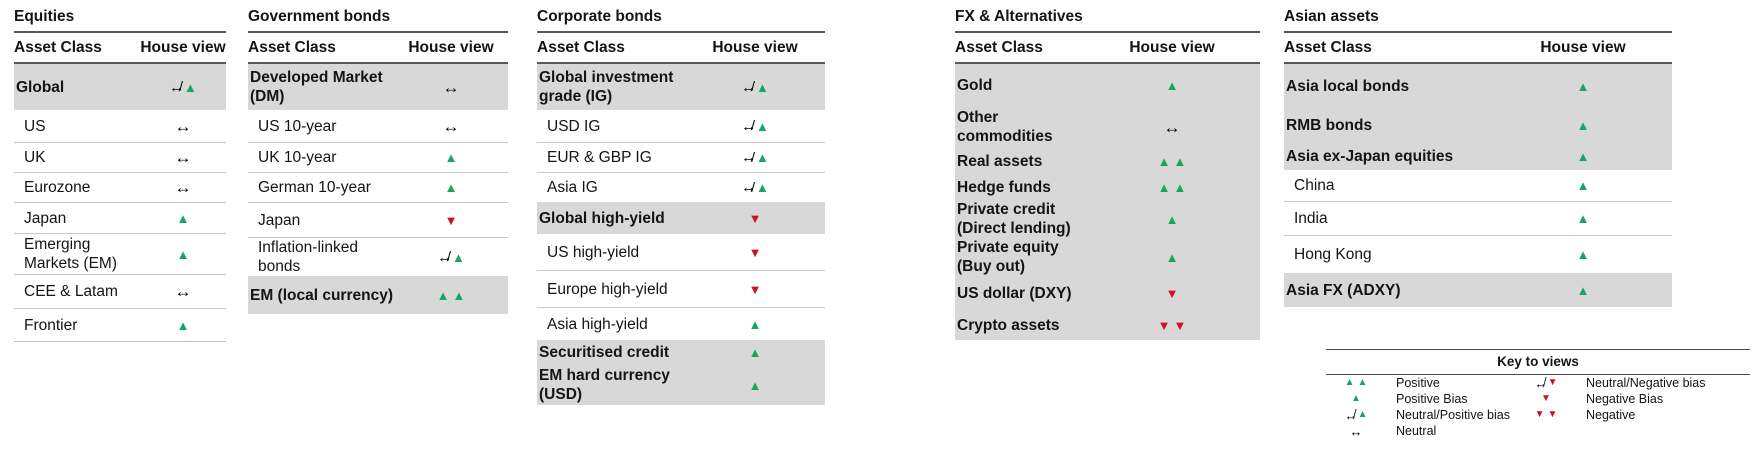 The width and height of the screenshot is (1753, 460). Describe the element at coordinates (120, 187) in the screenshot. I see `asset-row-eurozone: Eurozone ↔` at that location.